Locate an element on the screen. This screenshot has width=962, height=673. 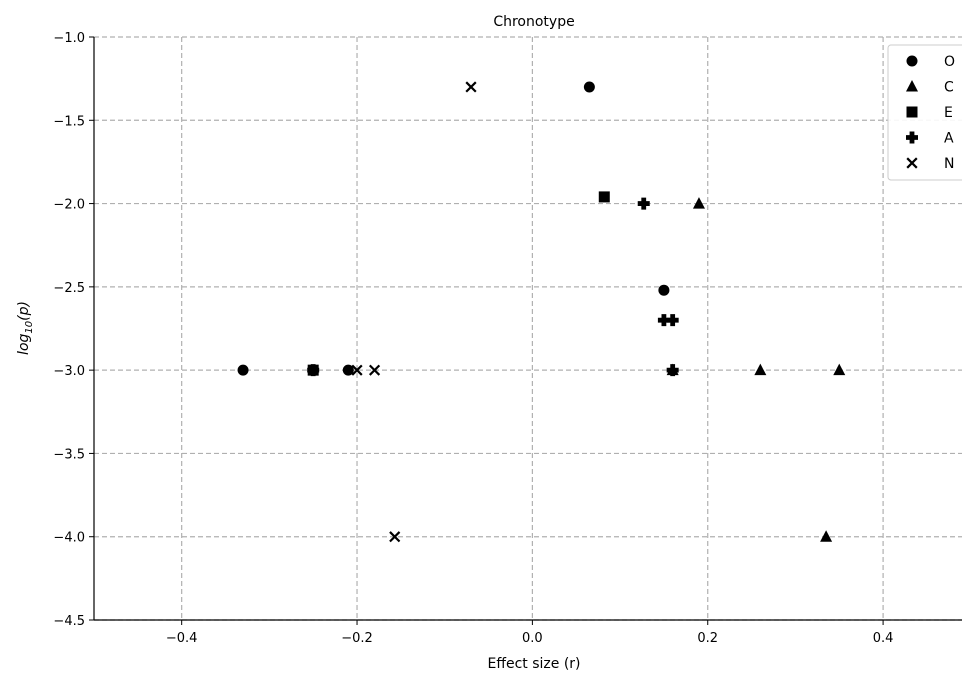
x-tick-label: 0.4 is located at coordinates (883, 638).